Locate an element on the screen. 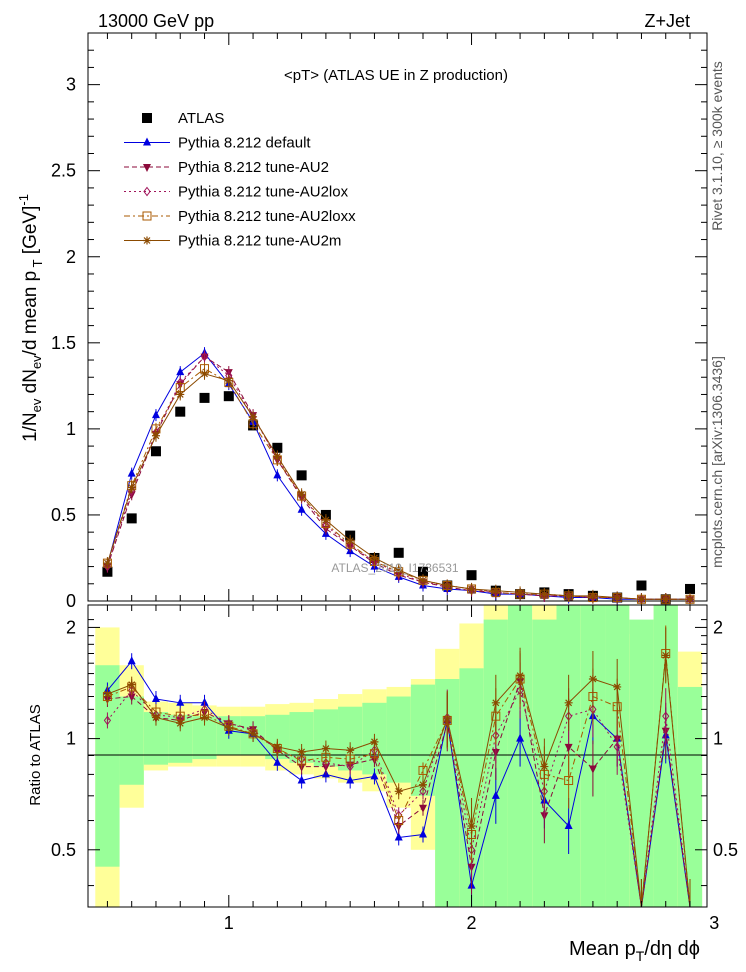 The width and height of the screenshot is (746, 972). legend-label: Pythia 8.212 tune-AU2lox is located at coordinates (263, 192).